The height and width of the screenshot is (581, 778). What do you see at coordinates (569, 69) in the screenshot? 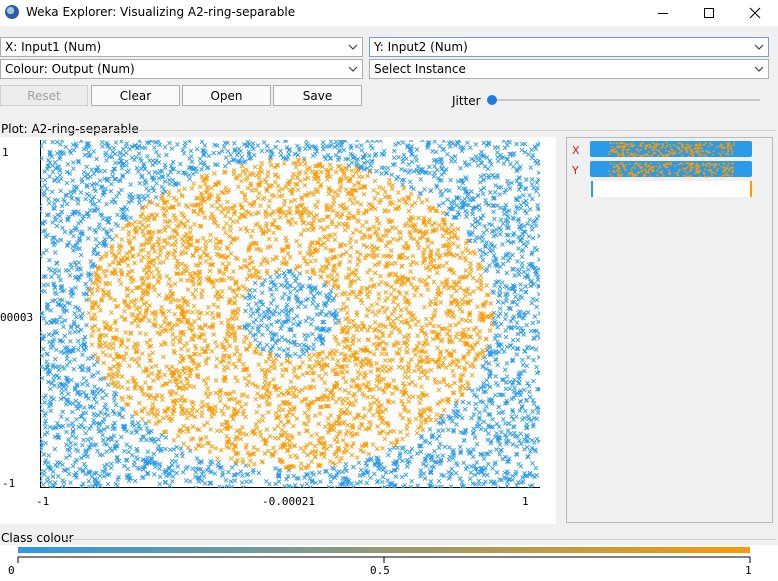
I see `select-instance-dropdown: Select Instance` at bounding box center [569, 69].